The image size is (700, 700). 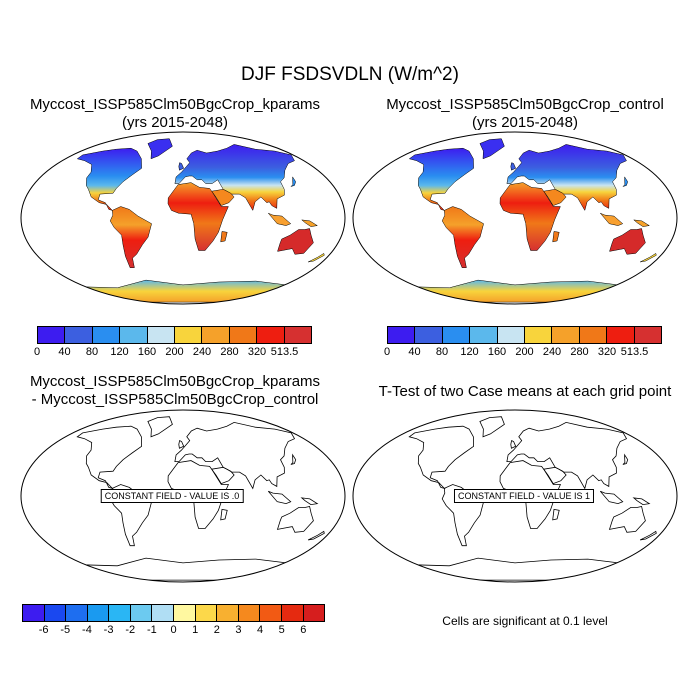 I want to click on panel-3-title-line1: Myccost_ISSP585Clm50BgcCrop_kparams, so click(x=175, y=381).